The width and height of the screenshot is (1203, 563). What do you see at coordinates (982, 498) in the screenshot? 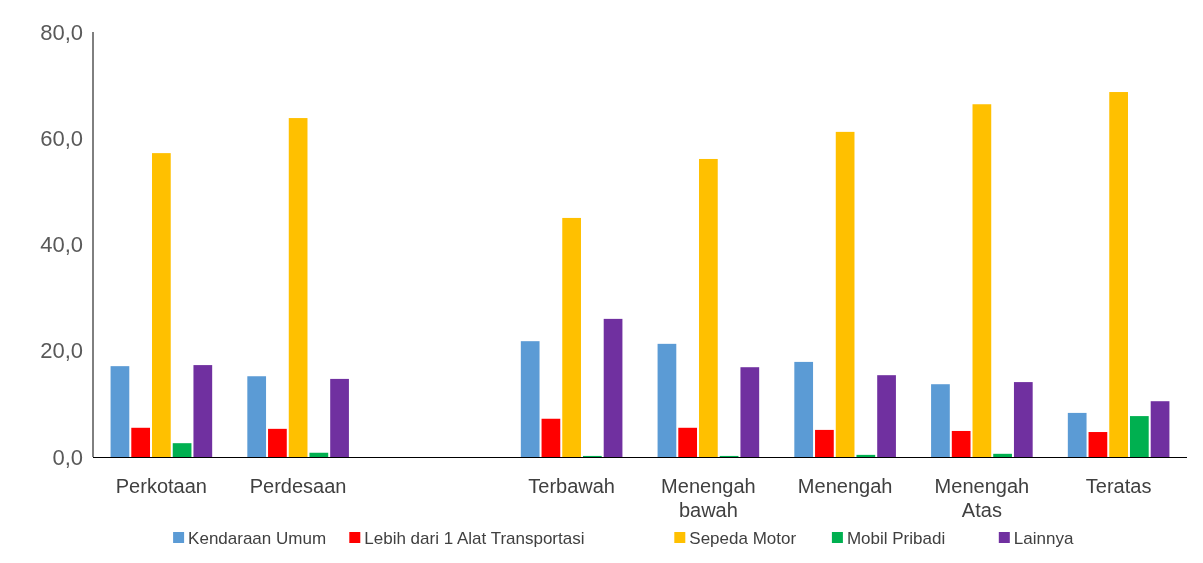
I see `x-tick-label: Menengah Atas` at bounding box center [982, 498].